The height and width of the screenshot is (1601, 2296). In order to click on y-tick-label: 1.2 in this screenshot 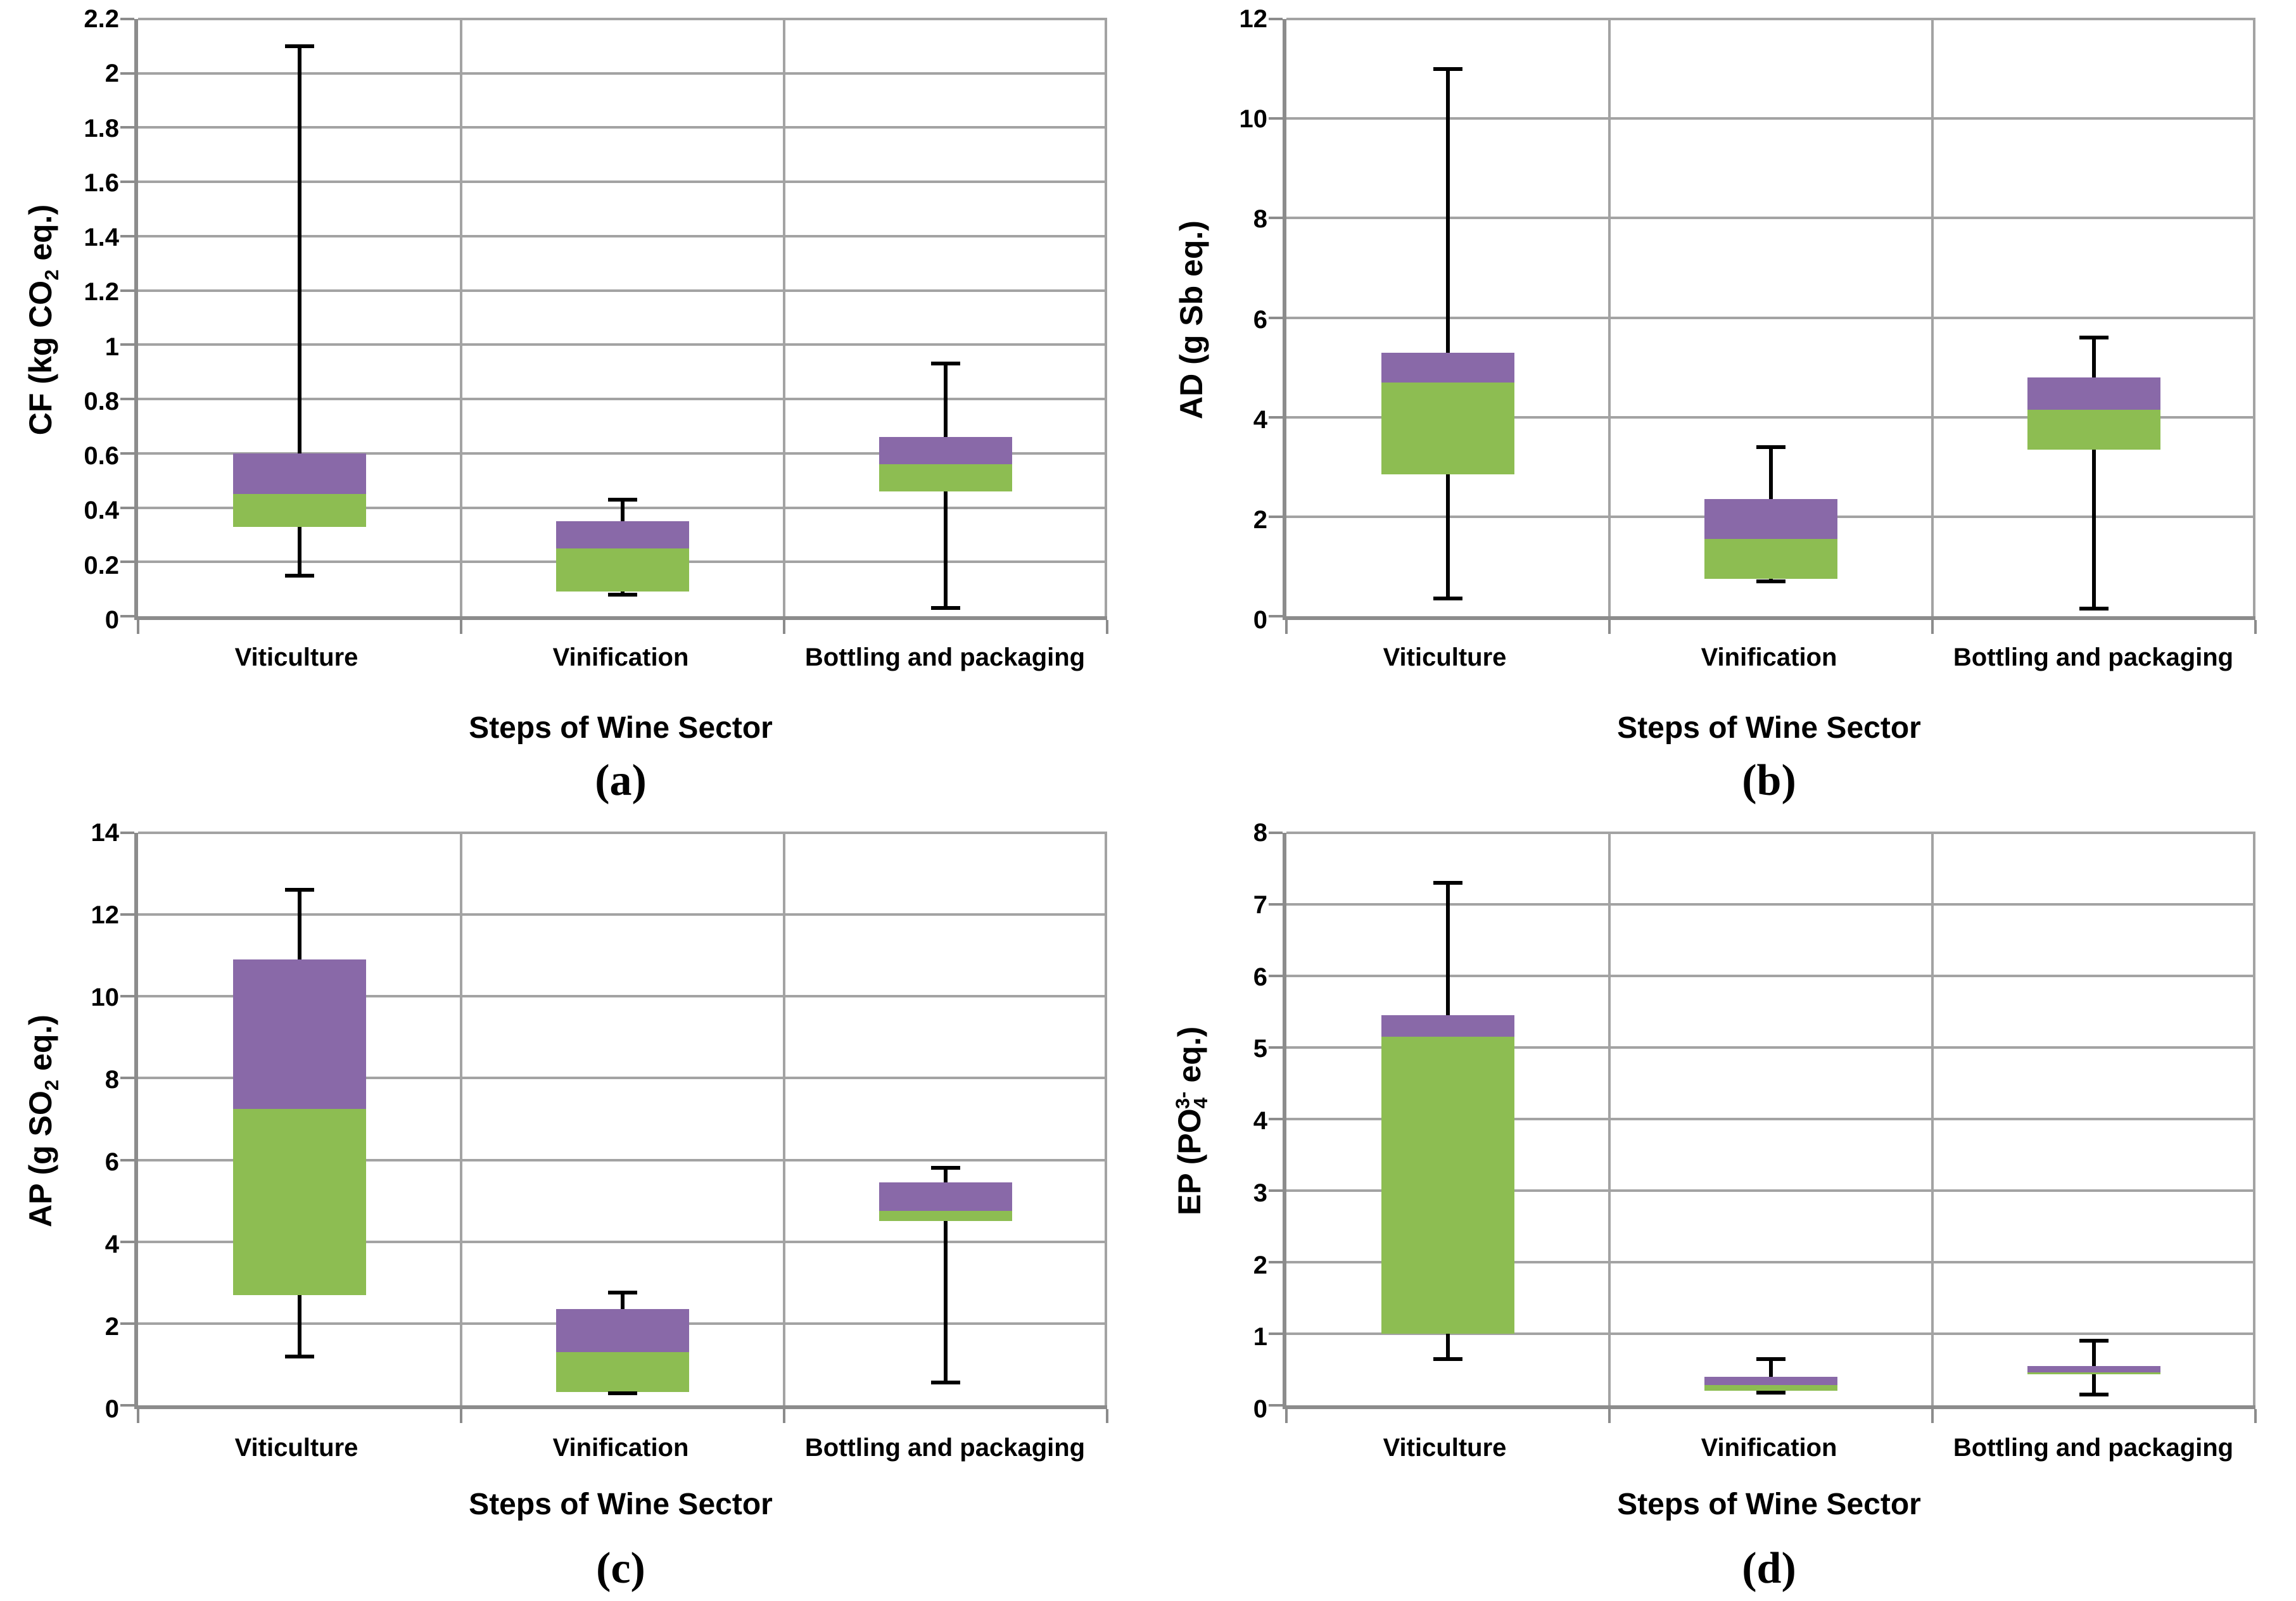, I will do `click(102, 292)`.